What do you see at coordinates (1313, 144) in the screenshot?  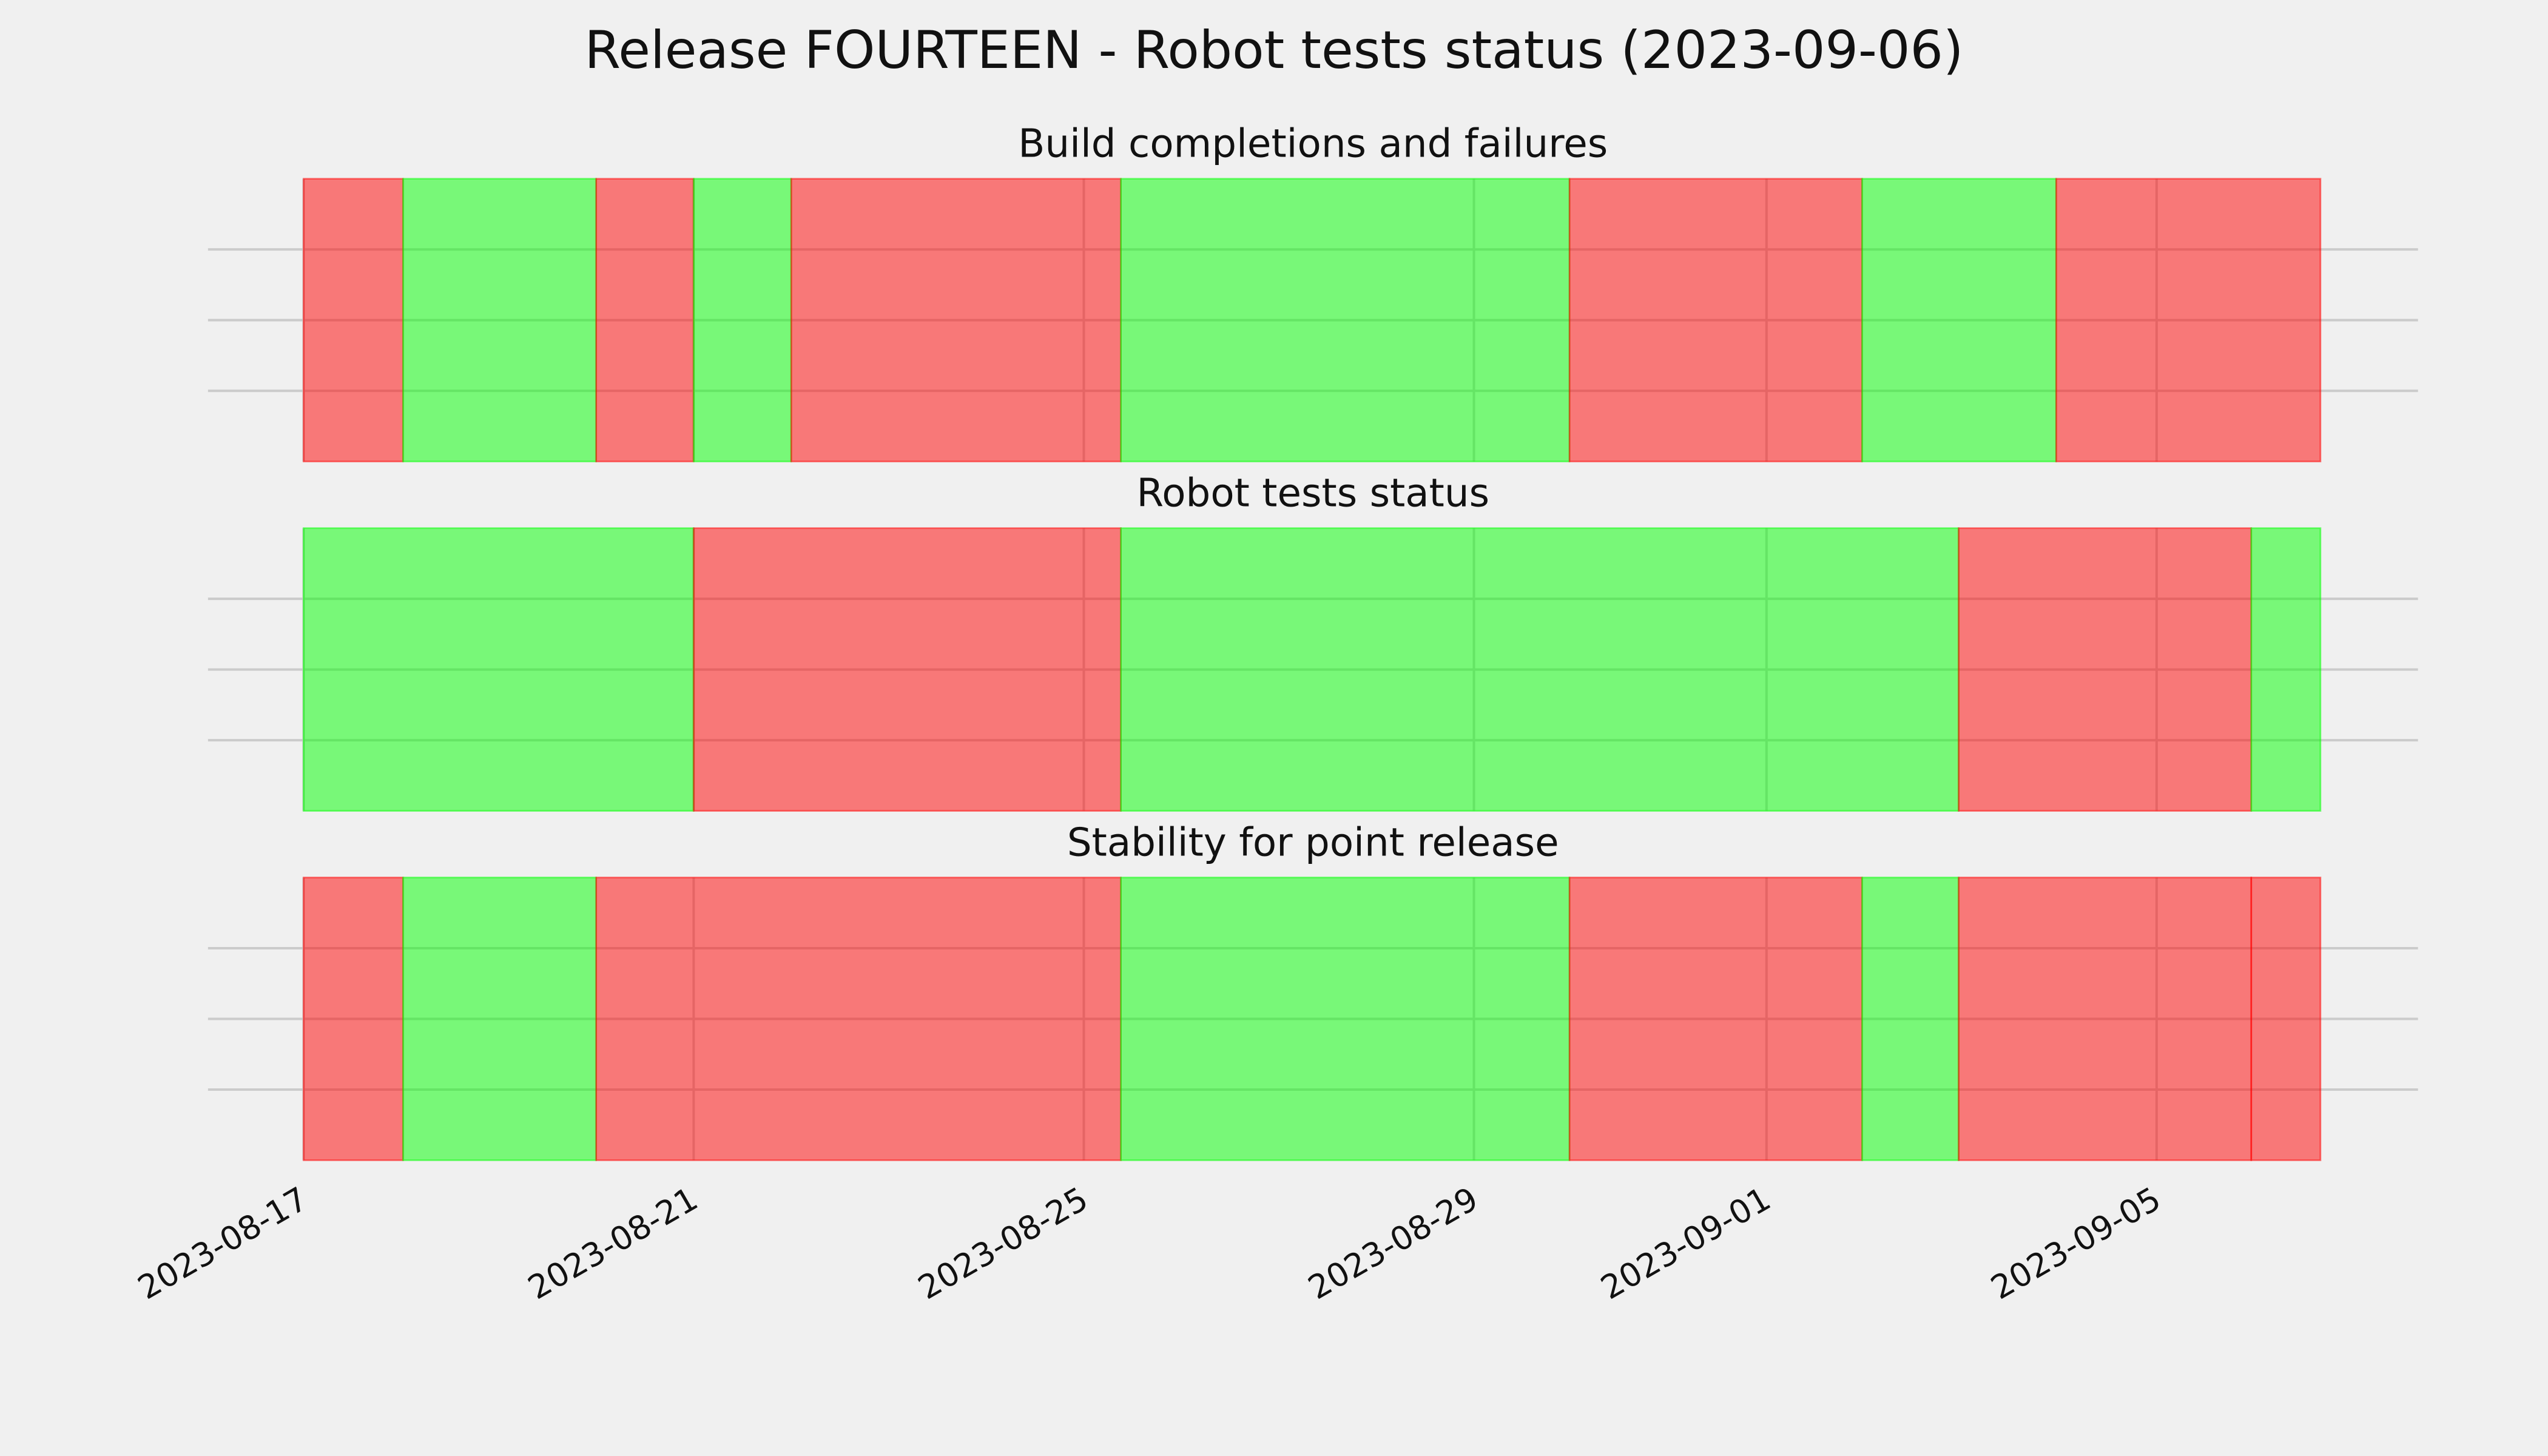 I see `panel-title: Build completions and failures` at bounding box center [1313, 144].